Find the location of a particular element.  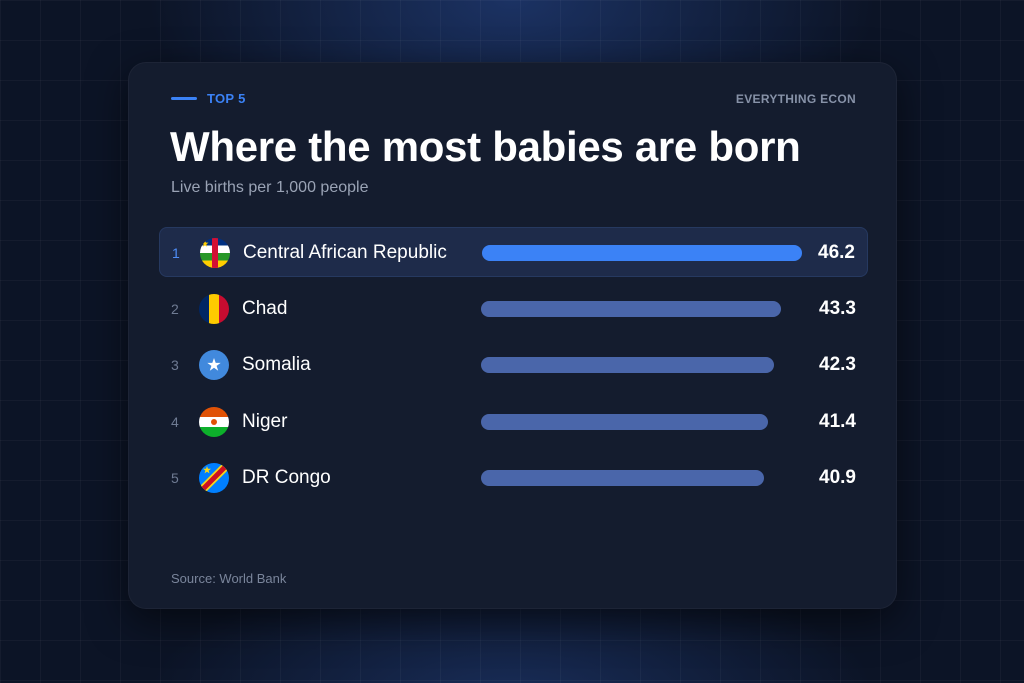

rank-label: 3 is located at coordinates (175, 365).